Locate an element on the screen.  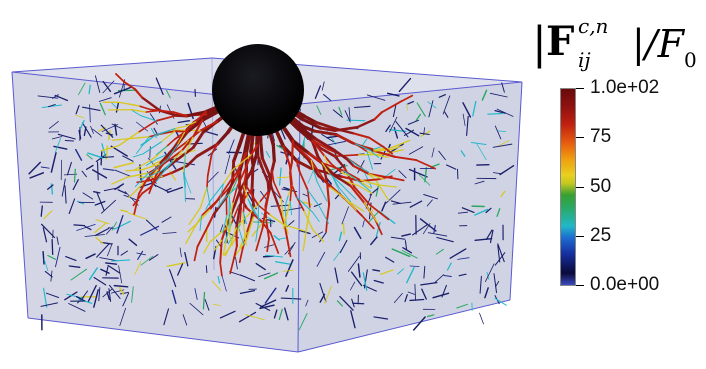
title-abs-open: | is located at coordinates (539, 43).